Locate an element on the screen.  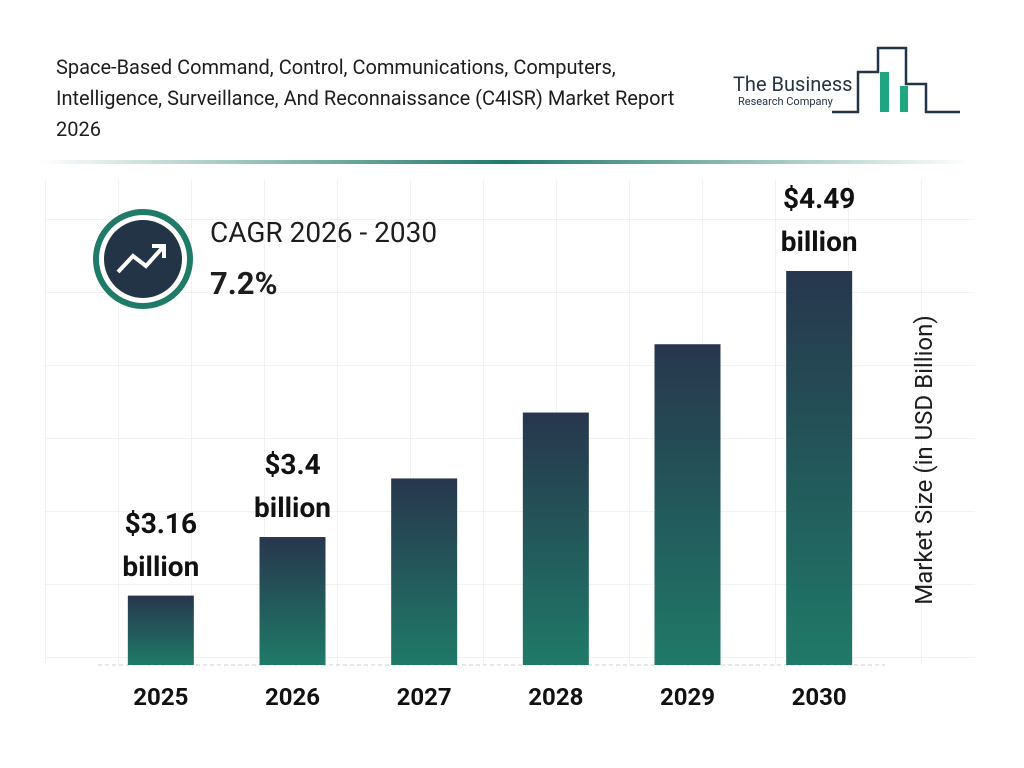
x-tick-label: 2030 is located at coordinates (819, 697).